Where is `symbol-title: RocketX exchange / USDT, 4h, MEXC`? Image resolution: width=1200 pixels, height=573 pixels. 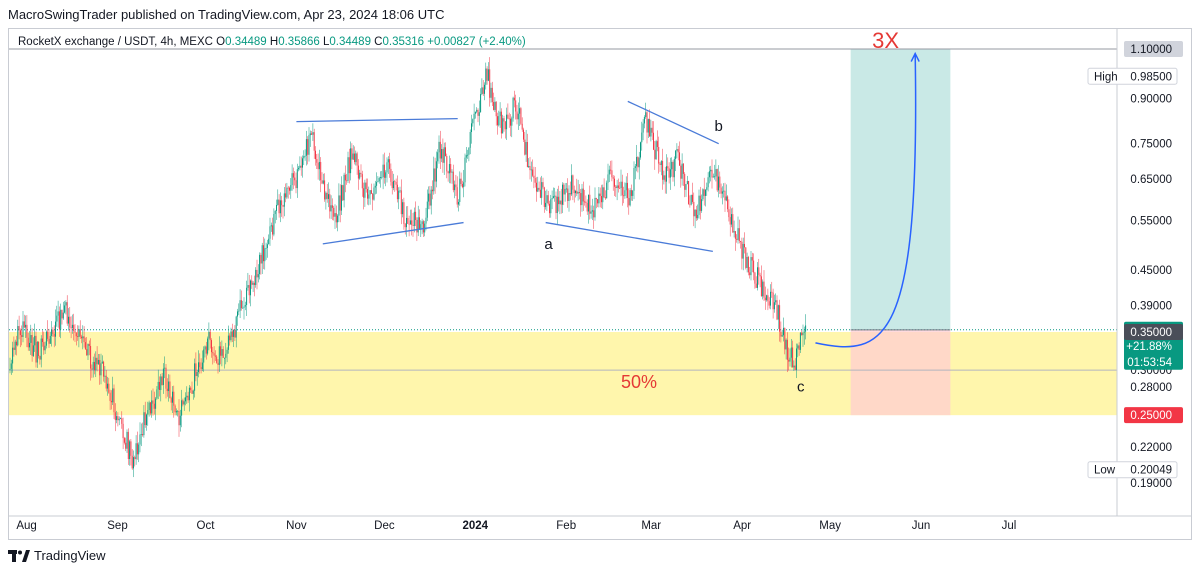 symbol-title: RocketX exchange / USDT, 4h, MEXC is located at coordinates (115, 42).